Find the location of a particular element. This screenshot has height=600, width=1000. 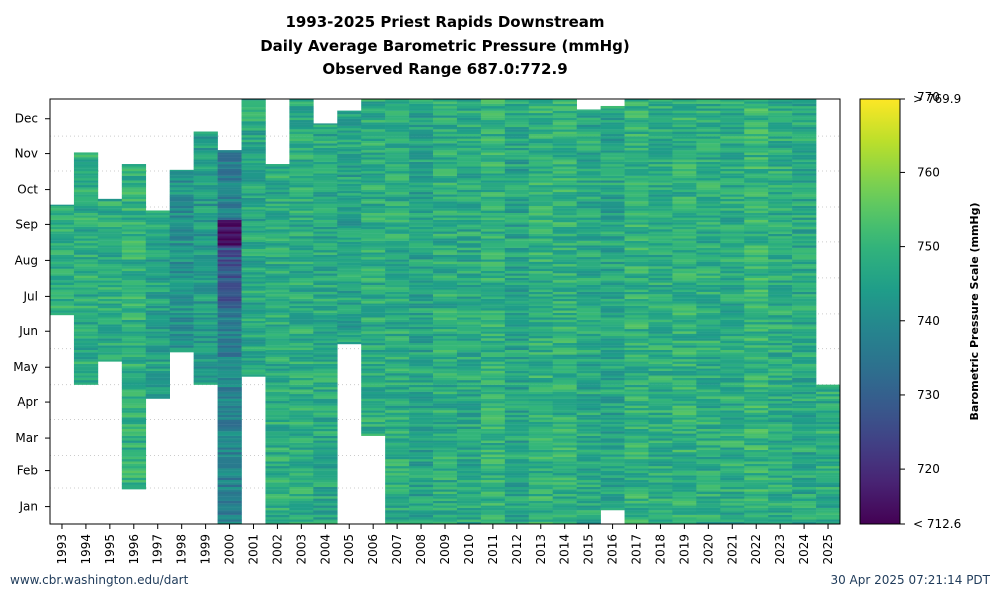

heatmap-cell-2018 is located at coordinates (660, 337).